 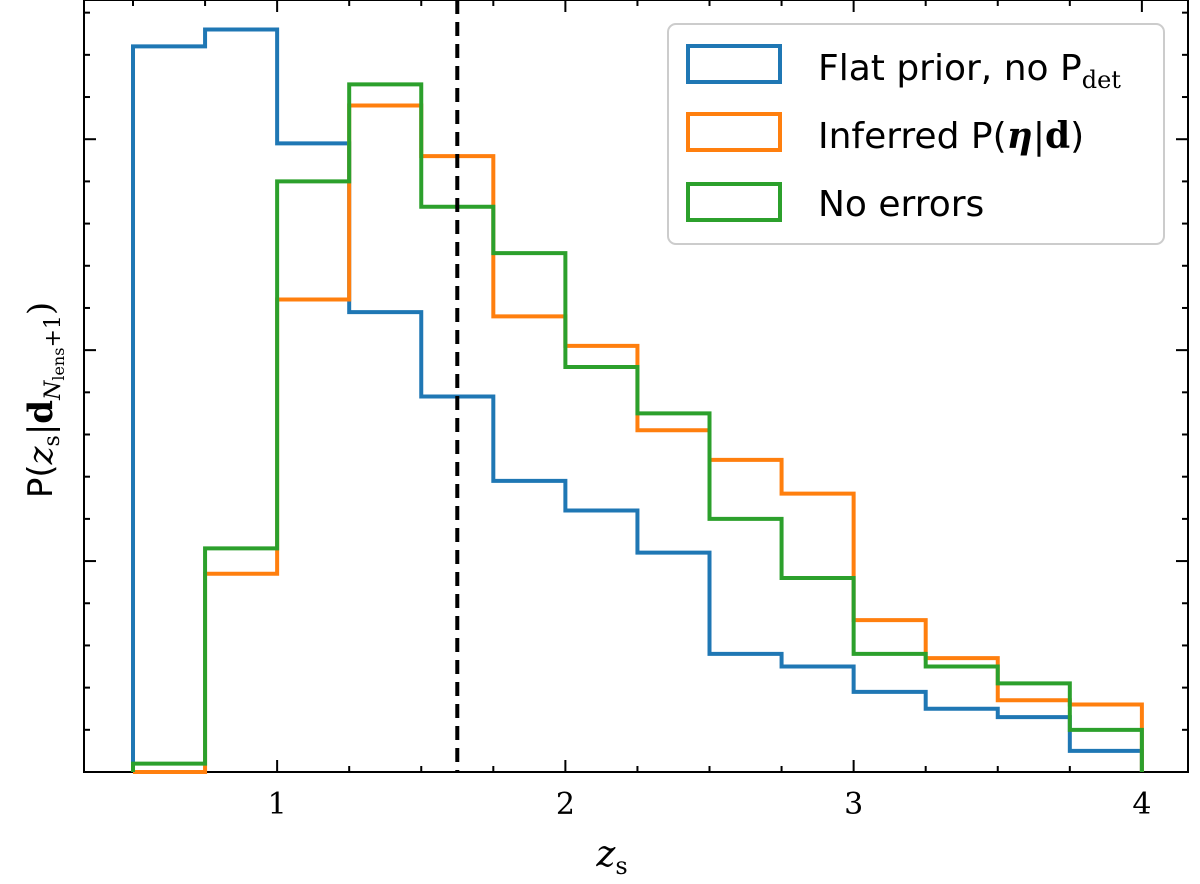 What do you see at coordinates (1141, 804) in the screenshot?
I see `x-tick-label: 4` at bounding box center [1141, 804].